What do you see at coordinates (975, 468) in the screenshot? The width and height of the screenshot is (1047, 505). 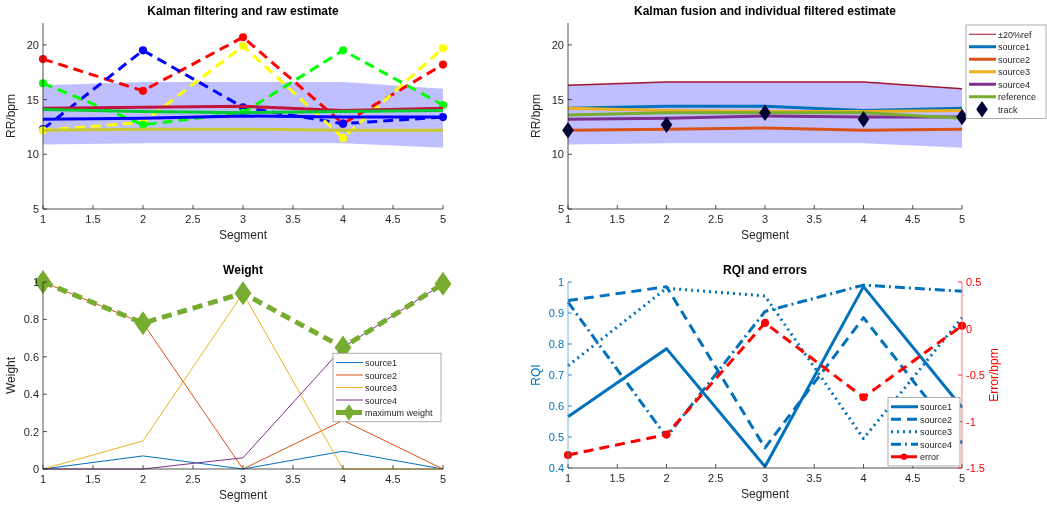 I see `y2-tick-label: -1.5` at bounding box center [975, 468].